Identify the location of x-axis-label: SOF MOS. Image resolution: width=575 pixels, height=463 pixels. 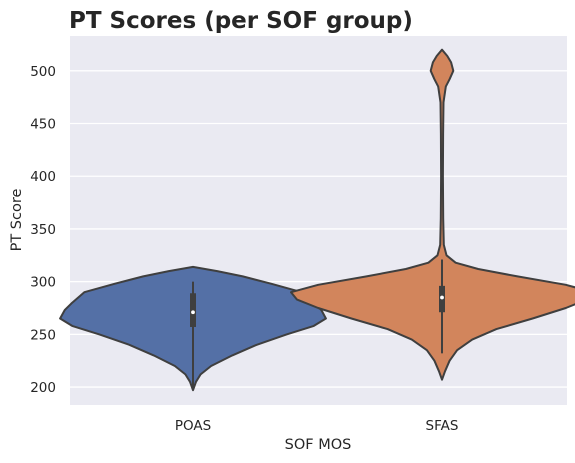
(318, 445).